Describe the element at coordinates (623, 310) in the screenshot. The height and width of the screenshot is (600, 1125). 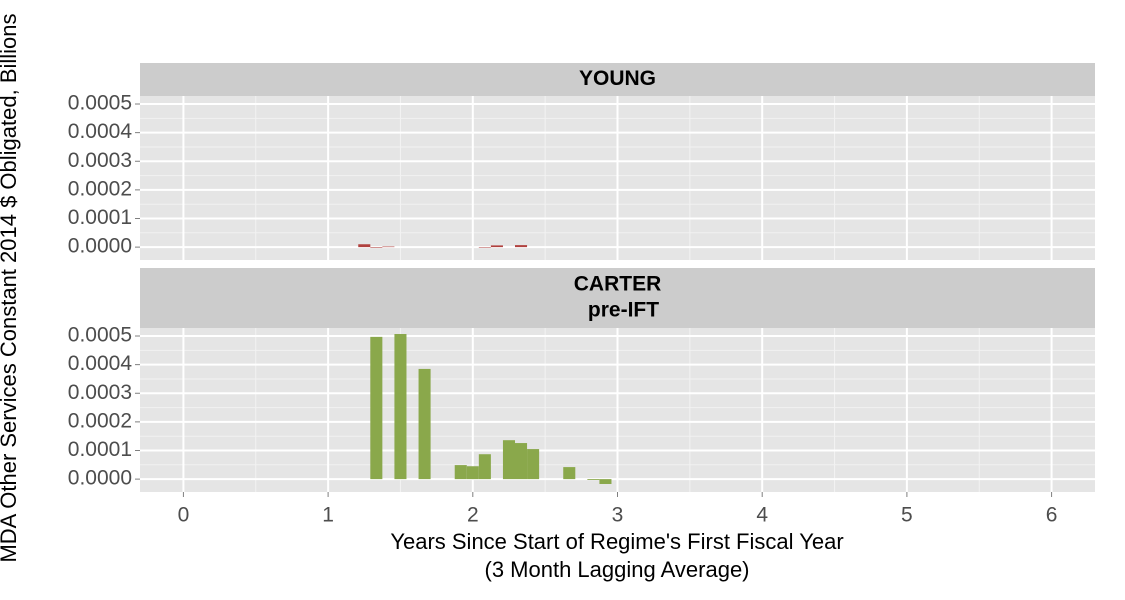
I see `strip-label: pre-IFT` at that location.